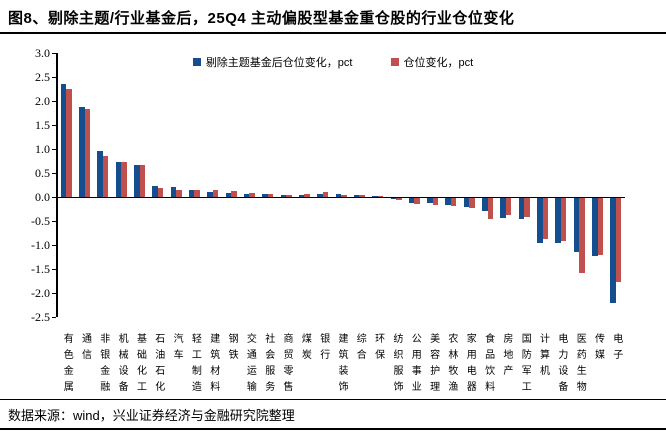  Describe the element at coordinates (42, 77) in the screenshot. I see `y-tick-label: 2.5` at that location.